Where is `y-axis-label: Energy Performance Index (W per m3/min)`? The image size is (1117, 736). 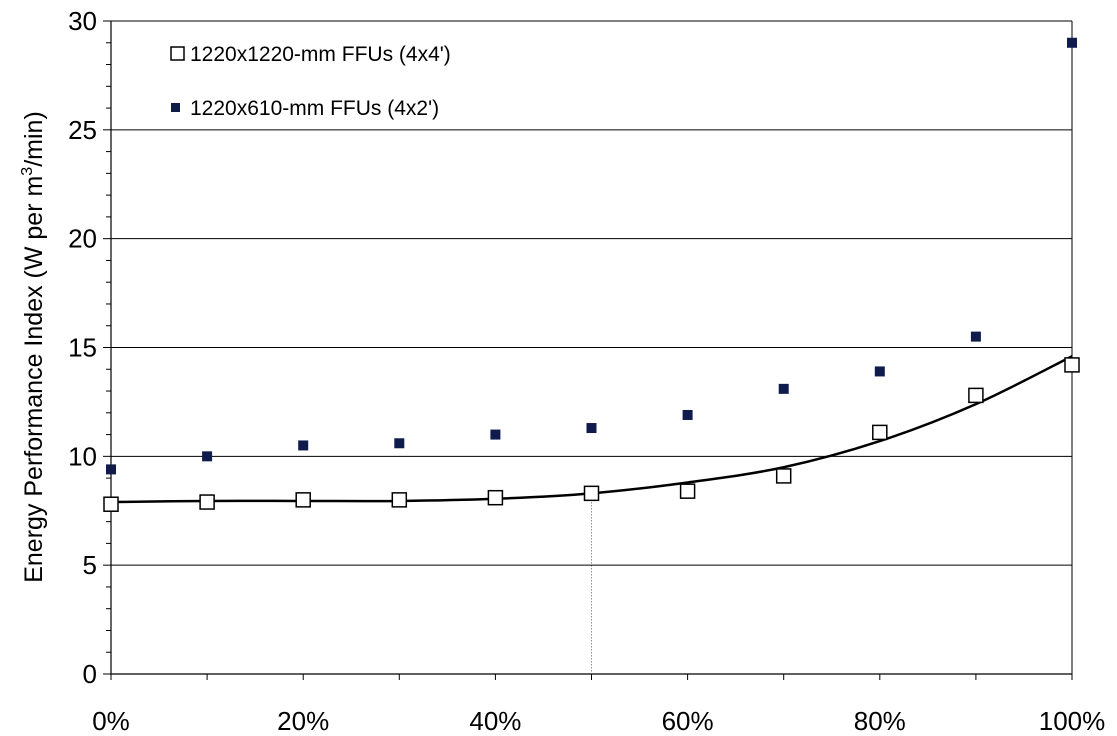
y-axis-label: Energy Performance Index (W per m3/min) is located at coordinates (33, 347).